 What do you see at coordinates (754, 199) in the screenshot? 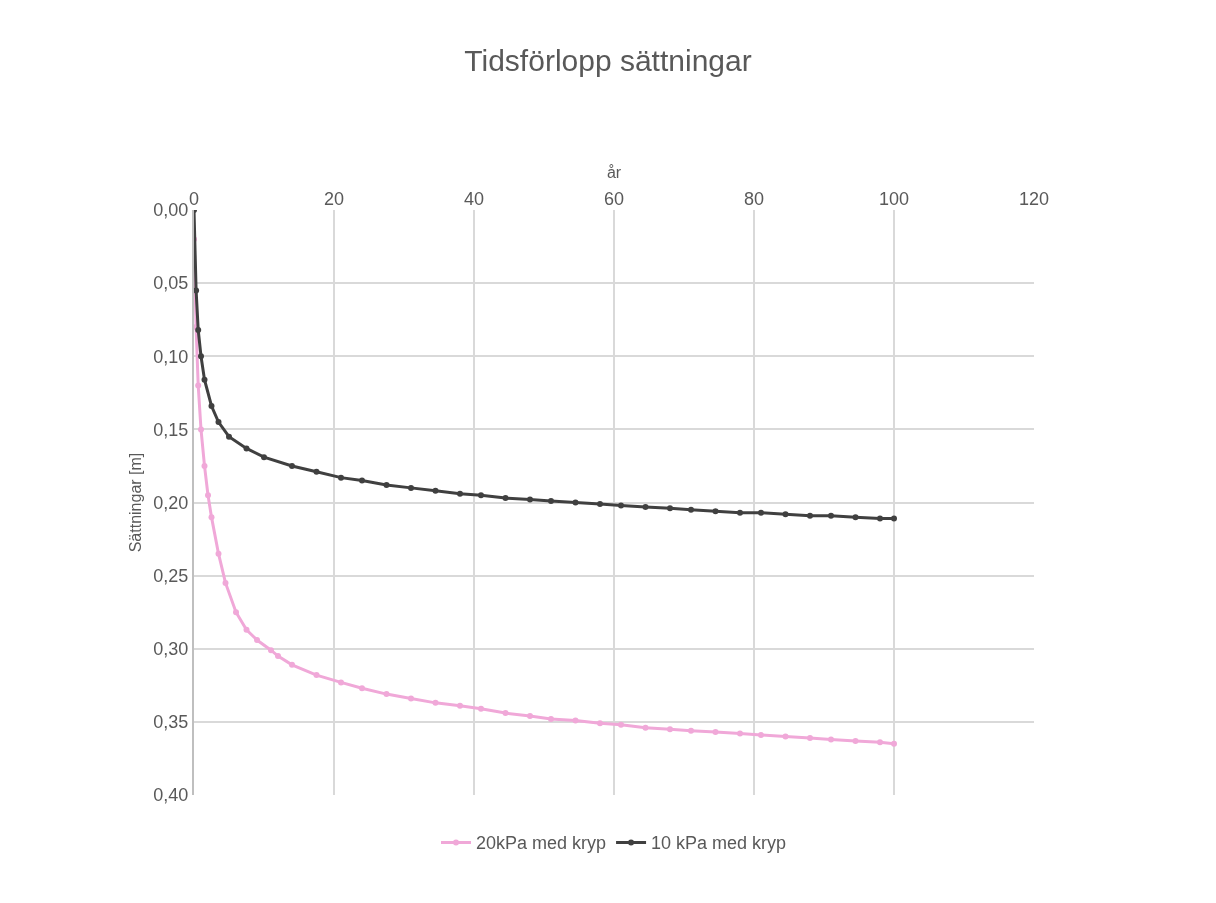
I see `x-tick-label: 80` at bounding box center [754, 199].